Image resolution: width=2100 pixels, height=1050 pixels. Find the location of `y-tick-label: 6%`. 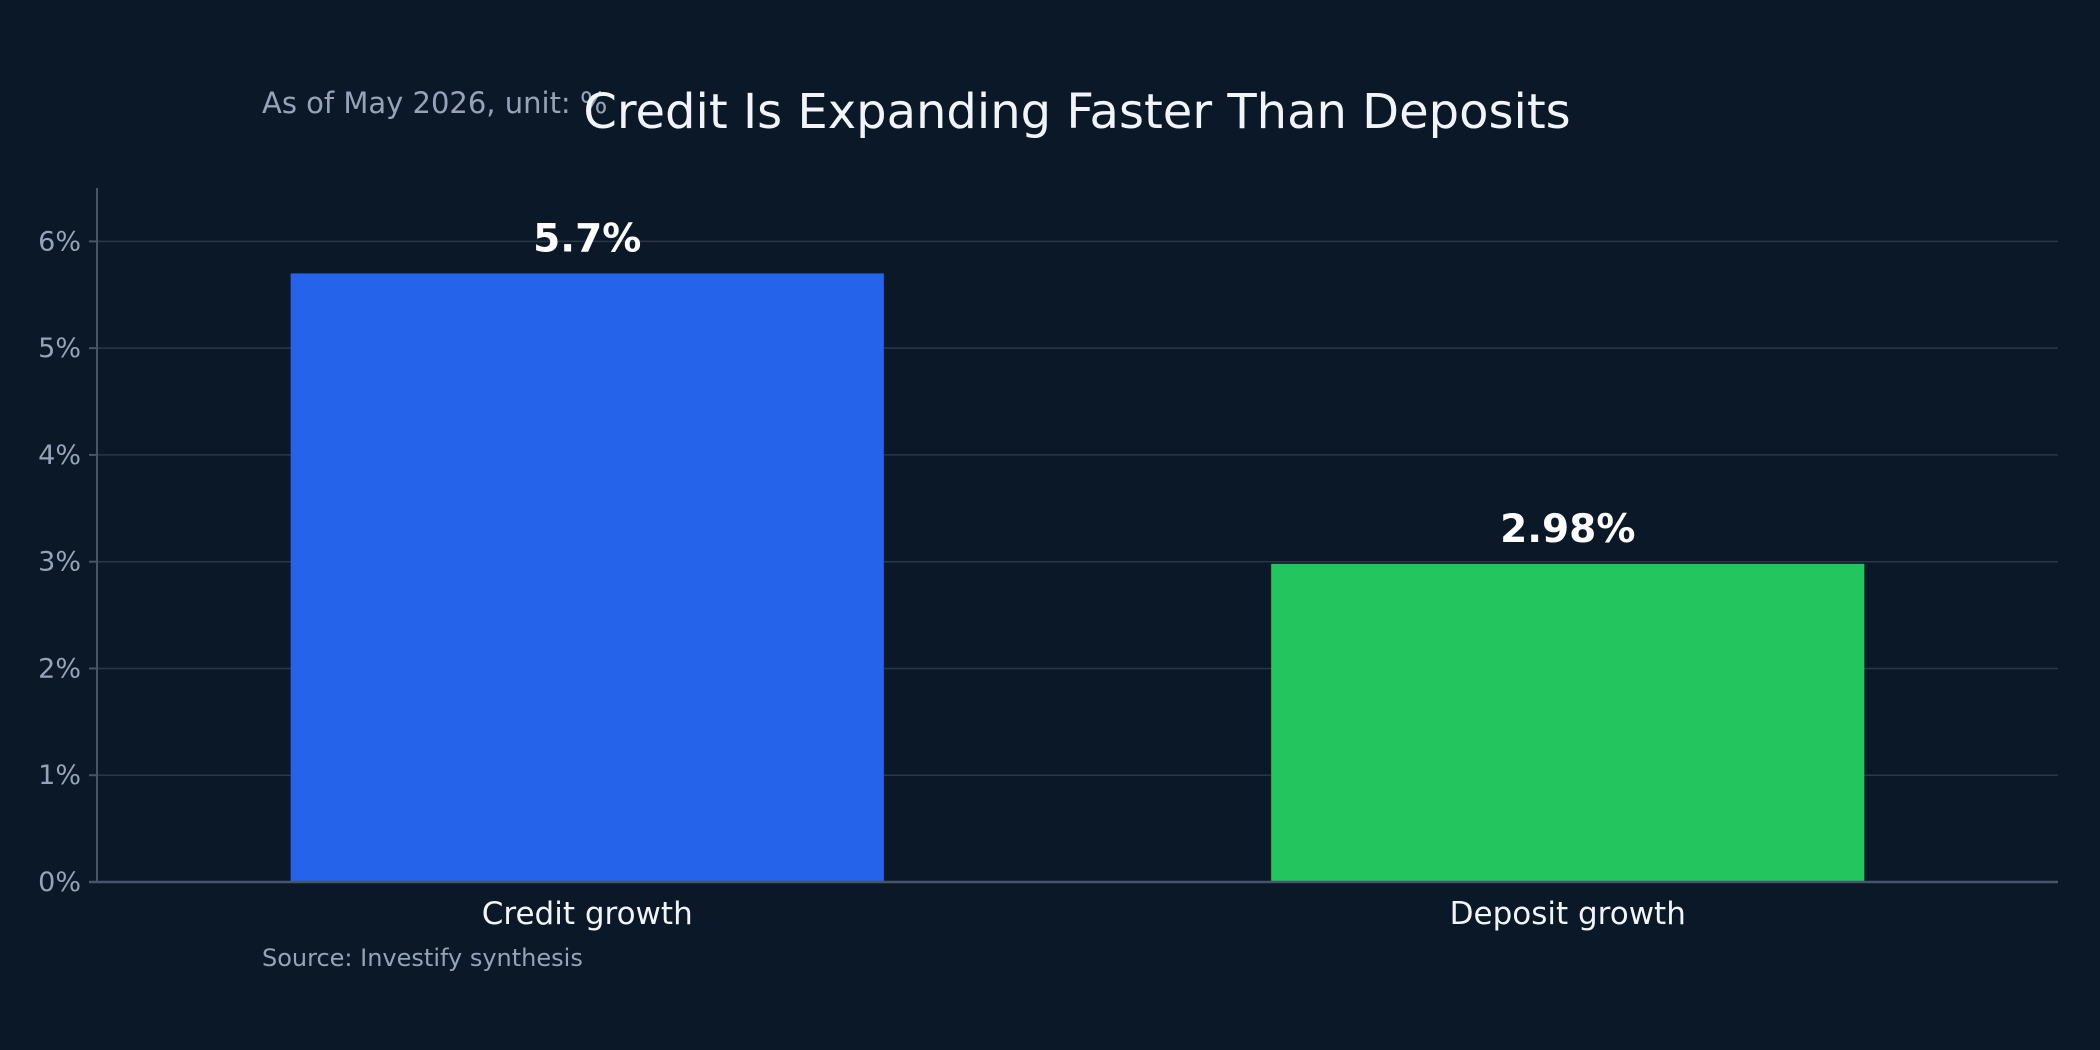

y-tick-label: 6% is located at coordinates (59, 241).